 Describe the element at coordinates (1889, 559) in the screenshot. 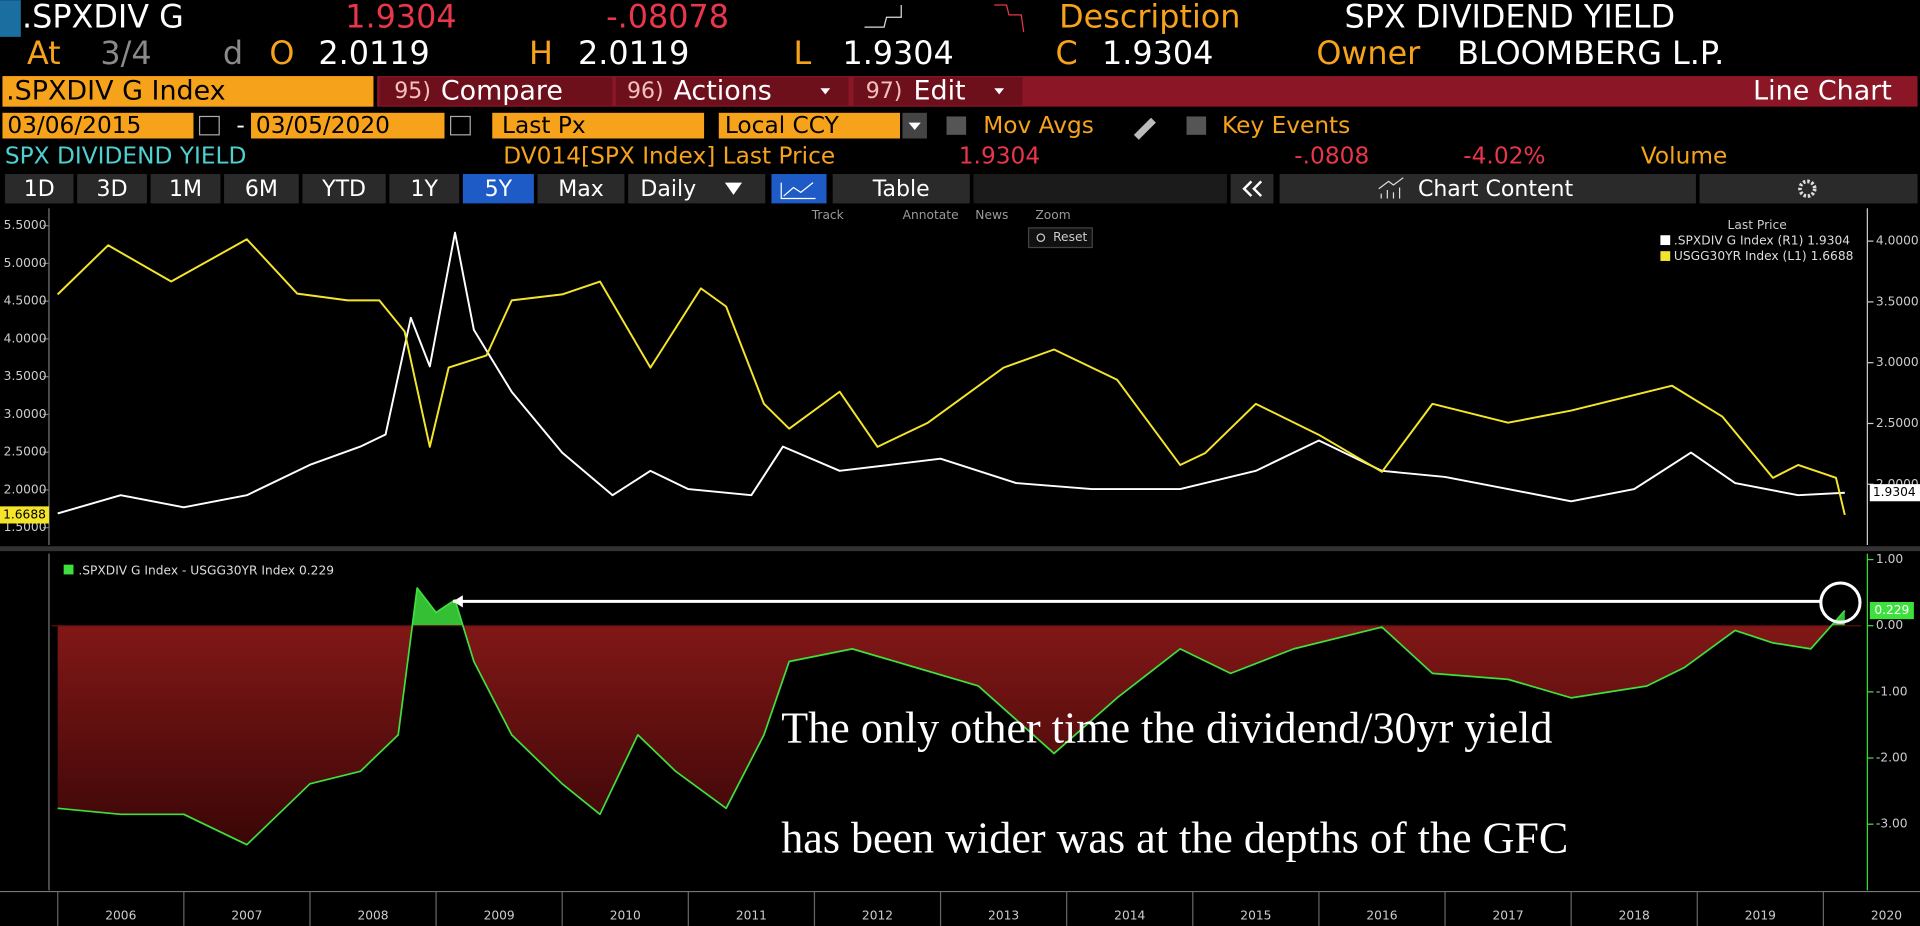

I see `y-tick-label: 1.00` at that location.